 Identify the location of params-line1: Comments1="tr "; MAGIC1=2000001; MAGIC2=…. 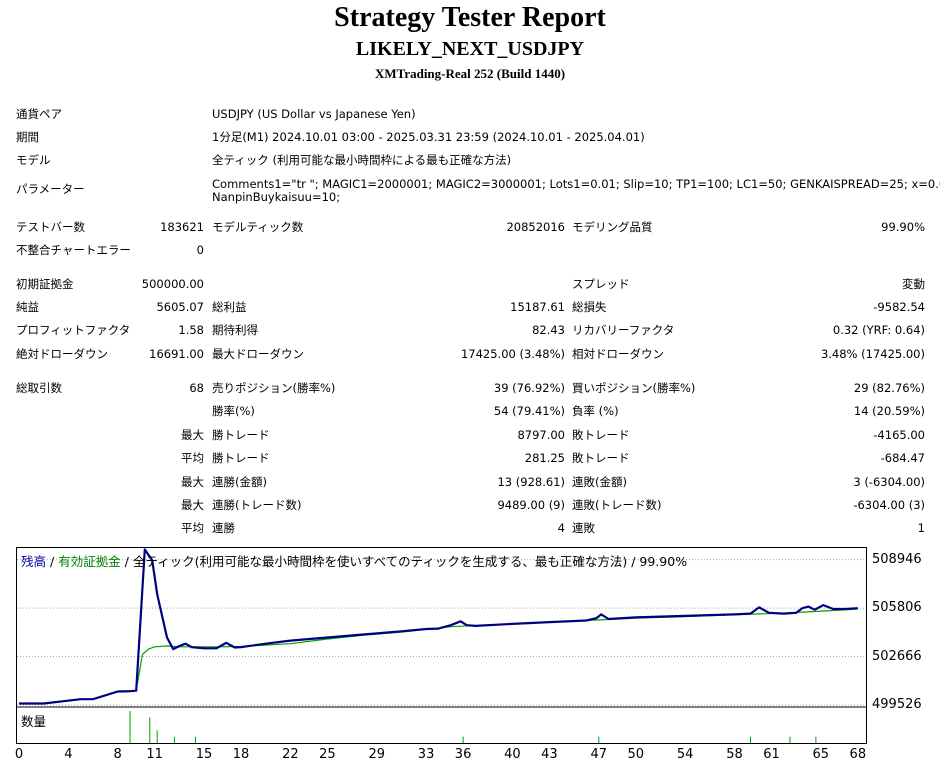
(576, 184).